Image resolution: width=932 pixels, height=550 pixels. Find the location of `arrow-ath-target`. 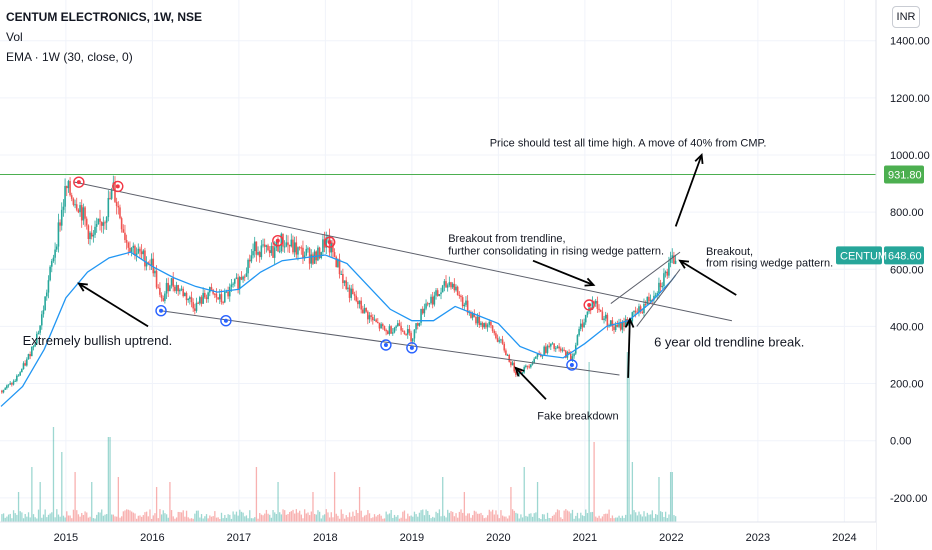

arrow-ath-target is located at coordinates (688, 190).